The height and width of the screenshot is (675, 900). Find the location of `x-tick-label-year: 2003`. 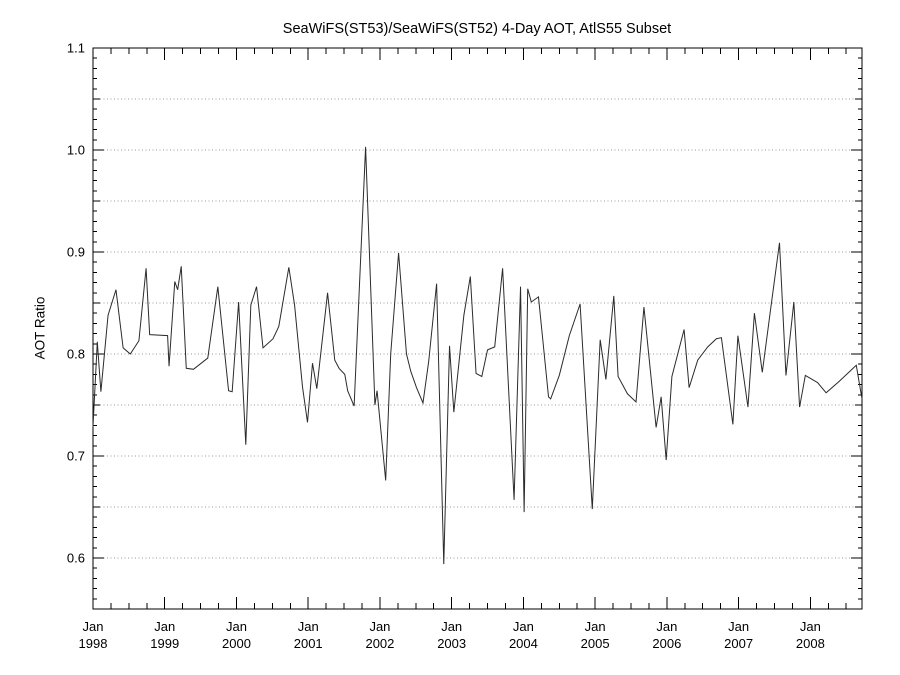

x-tick-label-year: 2003 is located at coordinates (451, 643).